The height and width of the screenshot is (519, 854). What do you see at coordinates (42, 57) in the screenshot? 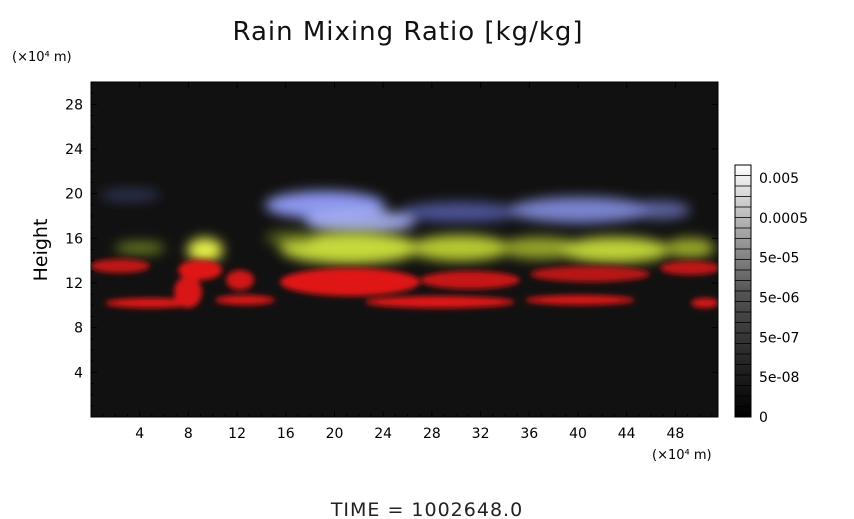
I see `y-unit-label: (×10⁴ m)` at bounding box center [42, 57].